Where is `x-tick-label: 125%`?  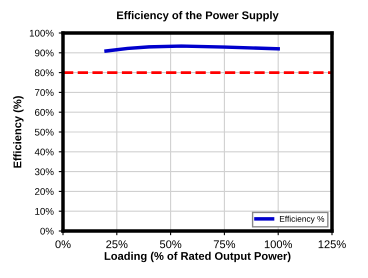
x-tick-label: 125% is located at coordinates (332, 244).